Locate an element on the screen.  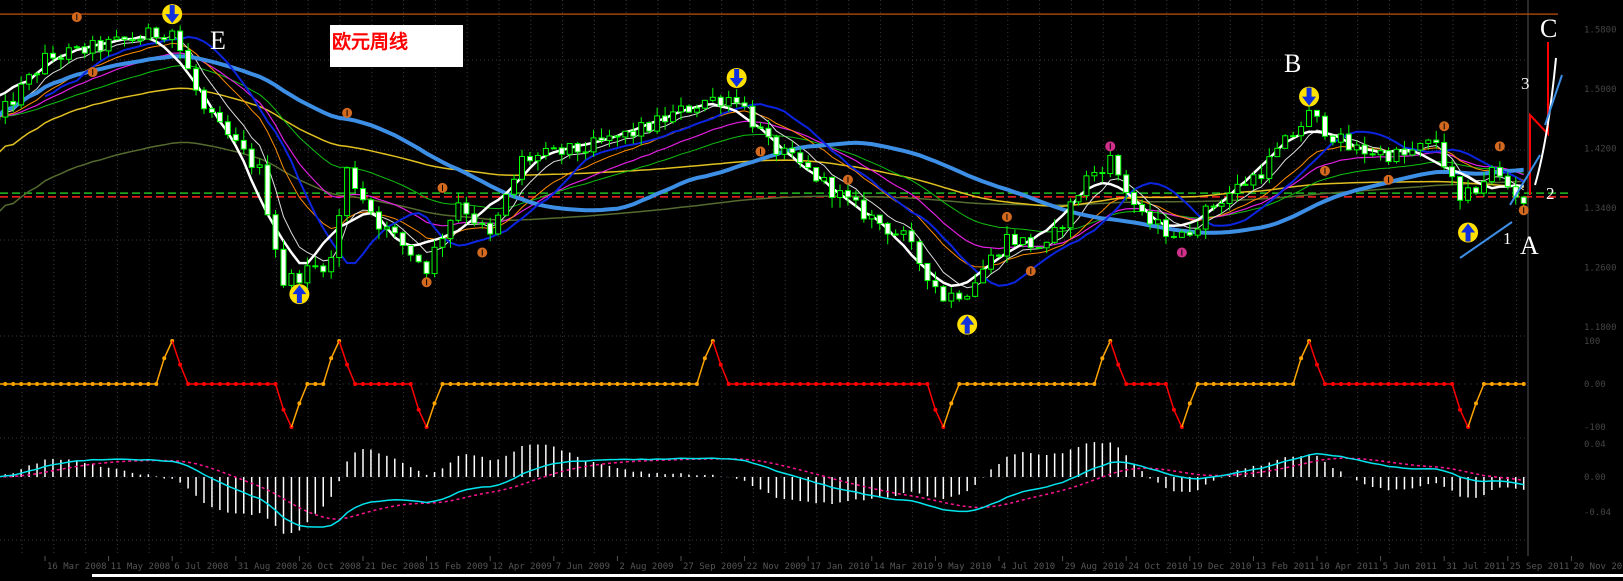
price-tick-label: 1.2600 is located at coordinates (1600, 268).